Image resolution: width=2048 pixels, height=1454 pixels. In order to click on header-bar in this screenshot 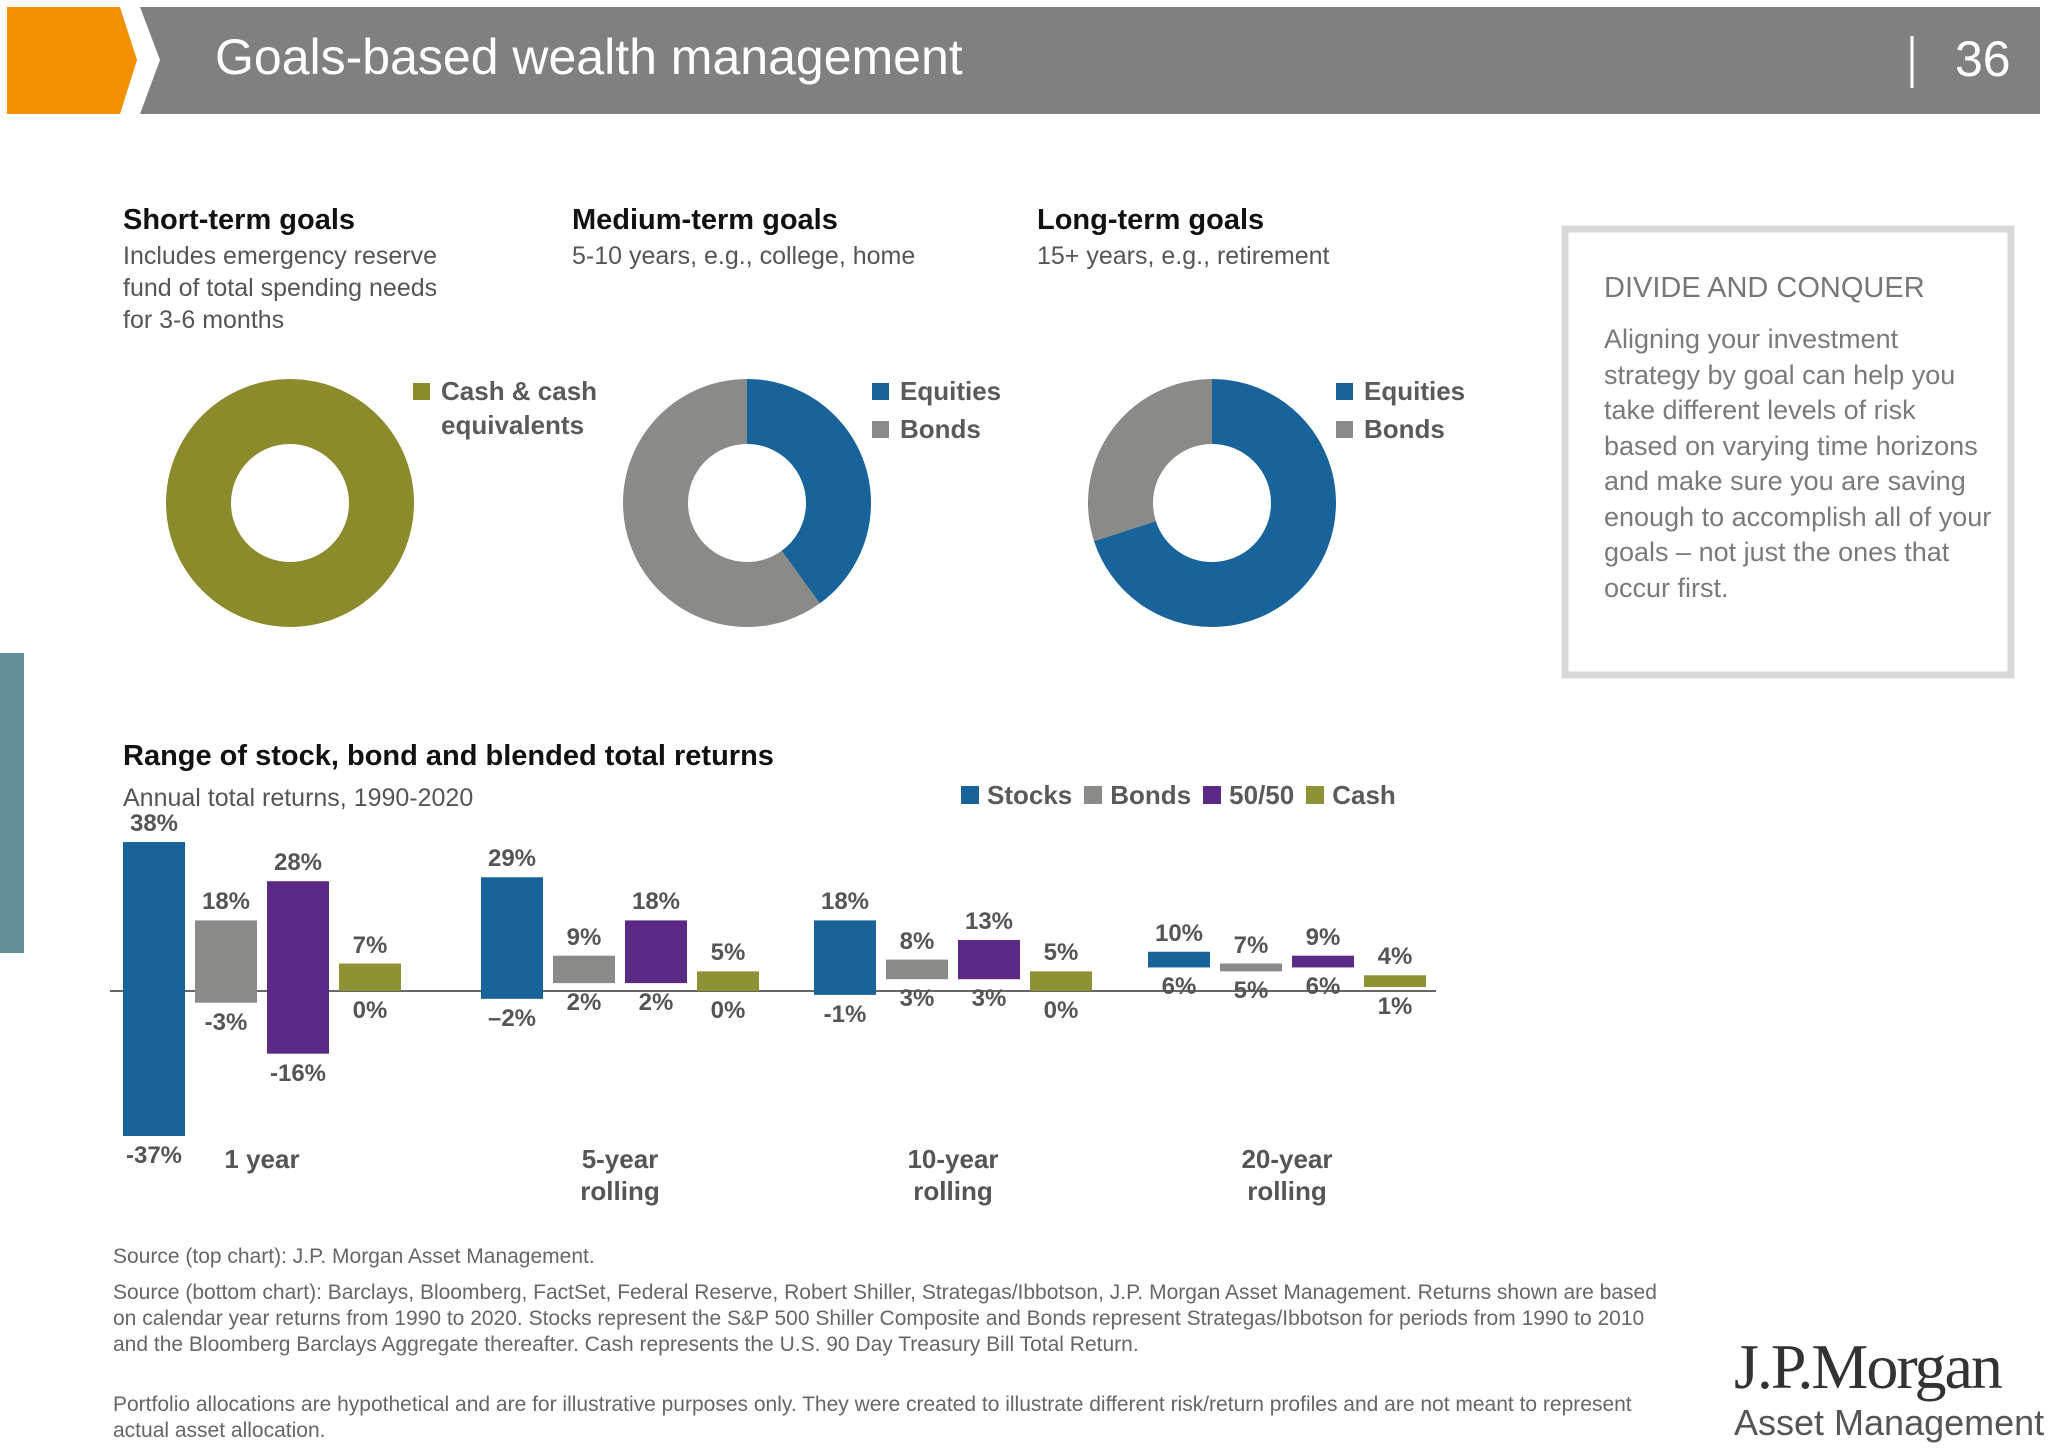, I will do `click(1090, 60)`.